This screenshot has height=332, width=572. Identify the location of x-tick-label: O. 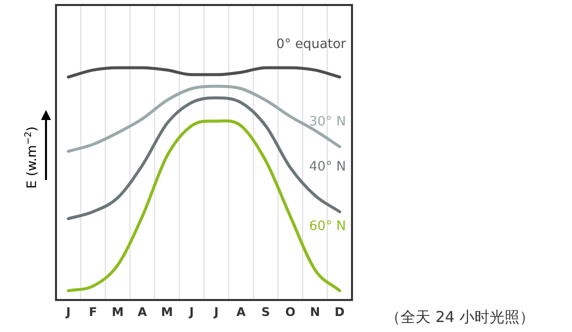
(290, 312).